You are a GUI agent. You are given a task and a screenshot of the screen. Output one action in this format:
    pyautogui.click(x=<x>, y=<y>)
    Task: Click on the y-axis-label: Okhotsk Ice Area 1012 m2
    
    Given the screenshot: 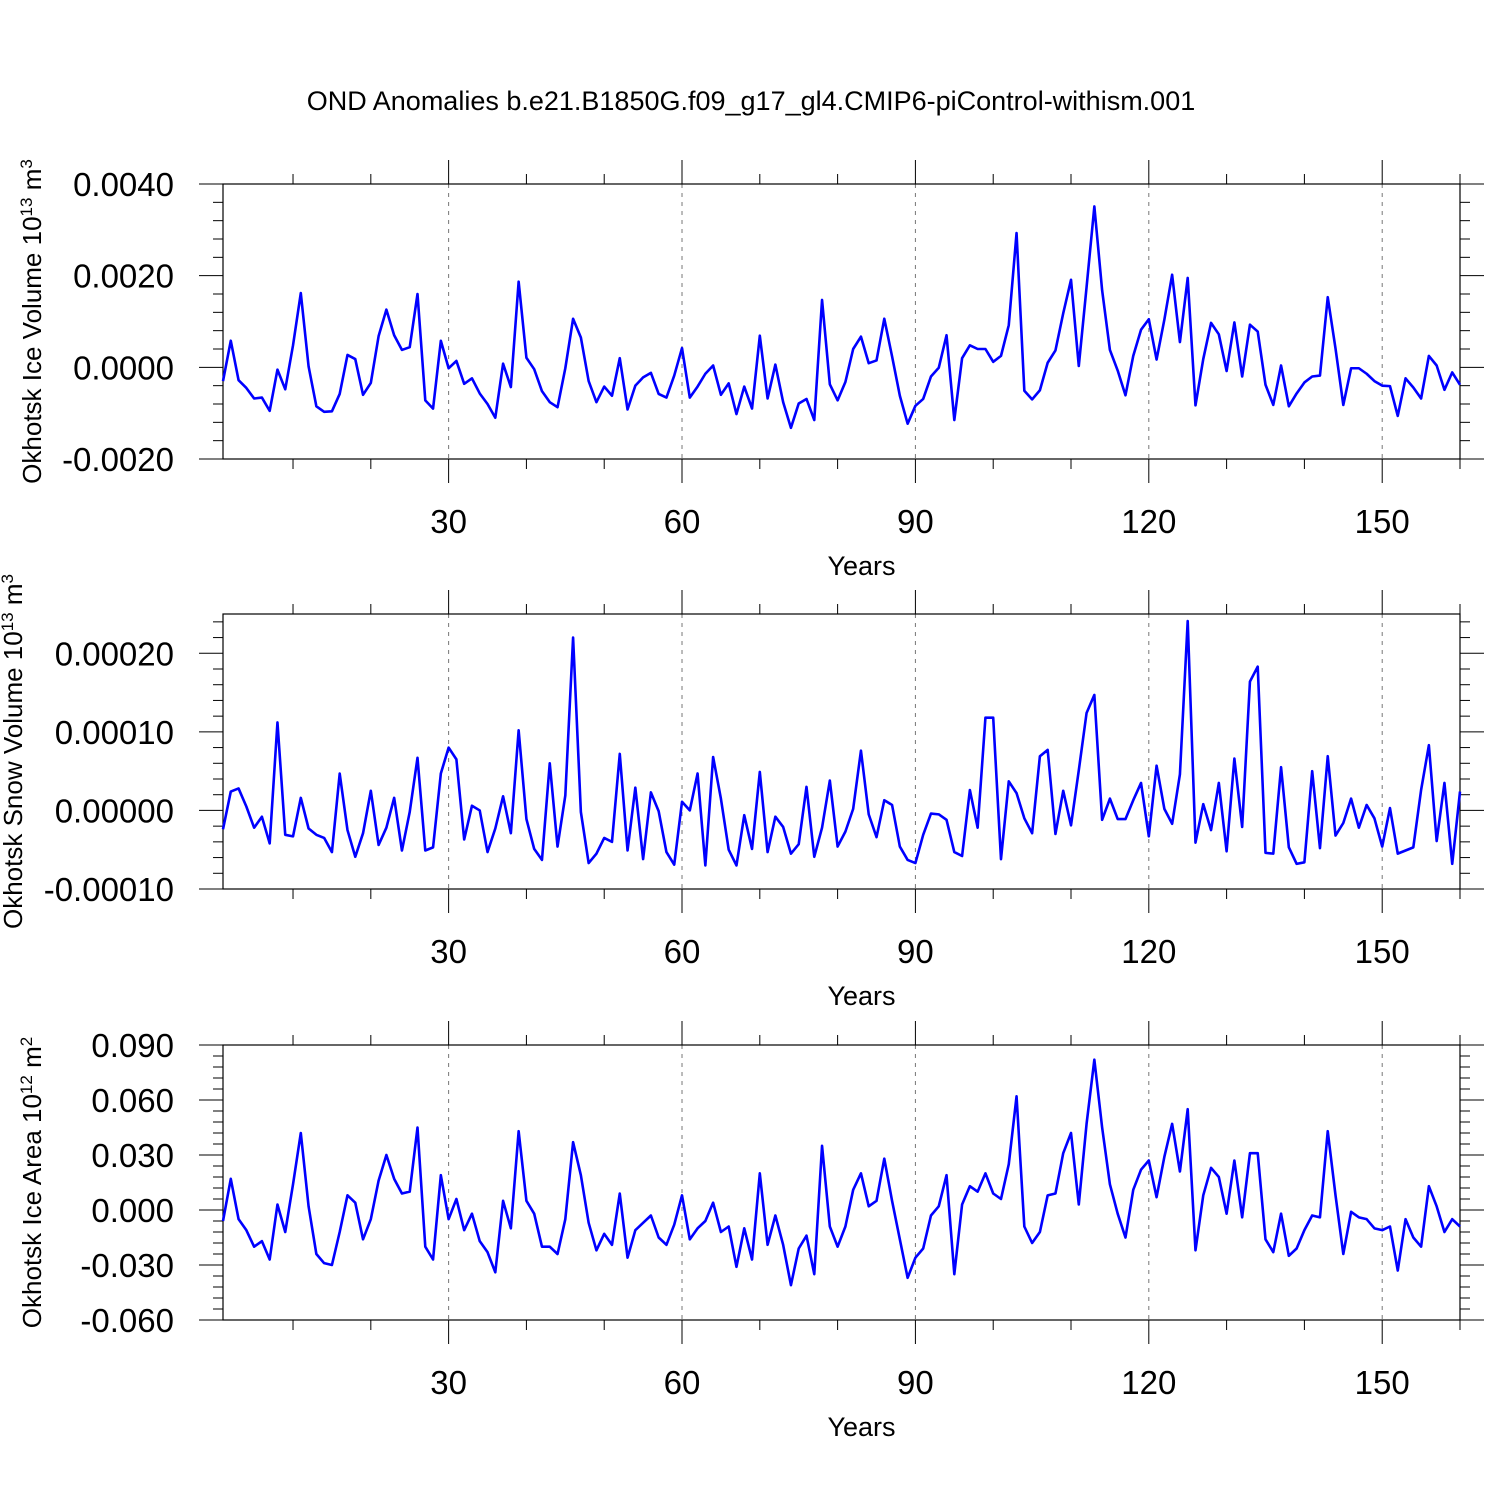 What is the action you would take?
    pyautogui.click(x=32, y=1182)
    